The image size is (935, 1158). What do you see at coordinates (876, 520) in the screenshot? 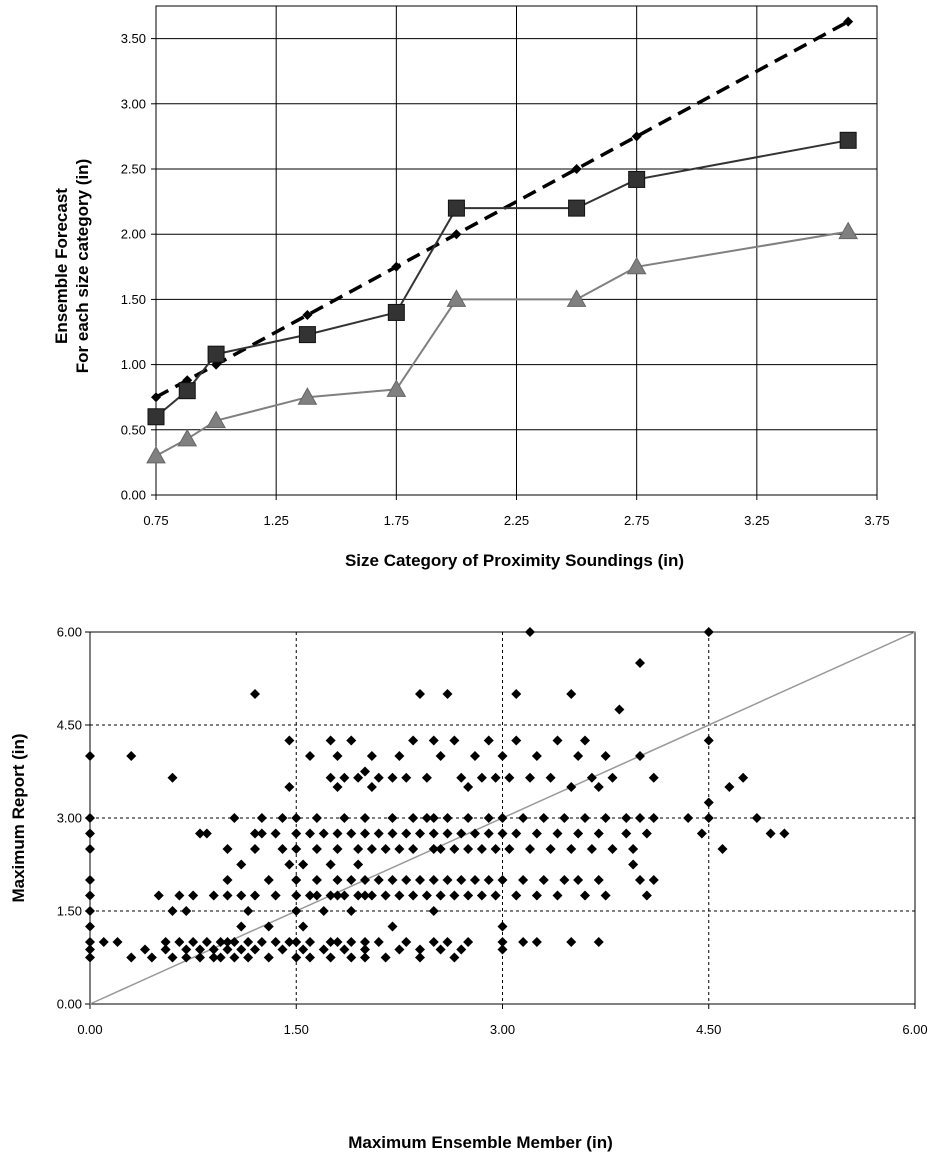
I see `x-tick-label: 3.75` at bounding box center [876, 520].